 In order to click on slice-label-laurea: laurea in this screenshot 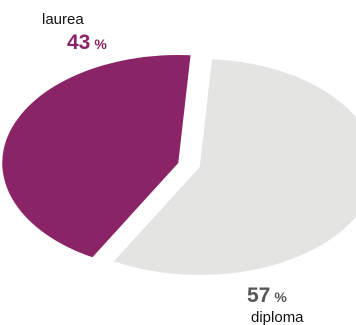, I will do `click(63, 19)`.